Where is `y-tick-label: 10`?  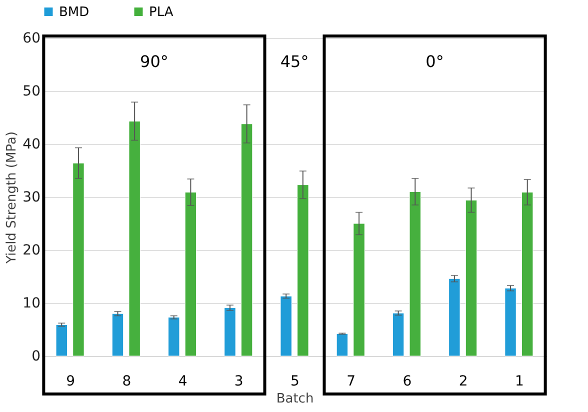 y-tick-label: 10 is located at coordinates (31, 304).